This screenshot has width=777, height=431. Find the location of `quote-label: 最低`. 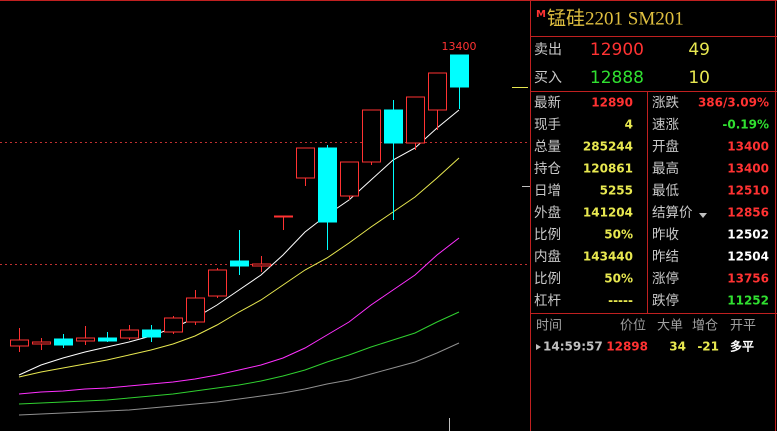

quote-label: 最低 is located at coordinates (666, 191).